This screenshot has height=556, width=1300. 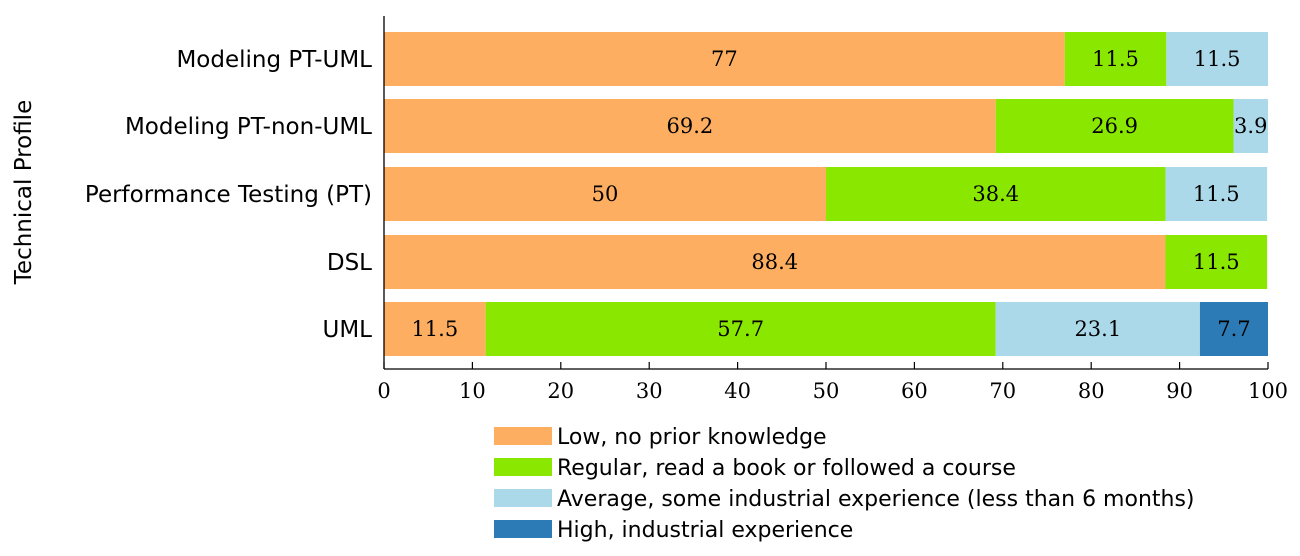 I want to click on x-tick-label: 90, so click(x=1179, y=391).